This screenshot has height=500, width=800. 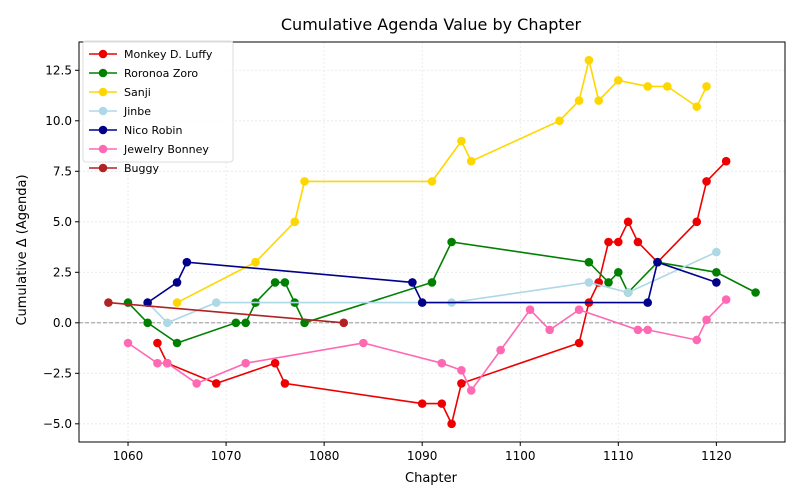 I want to click on series-nico-robin, so click(x=432, y=282).